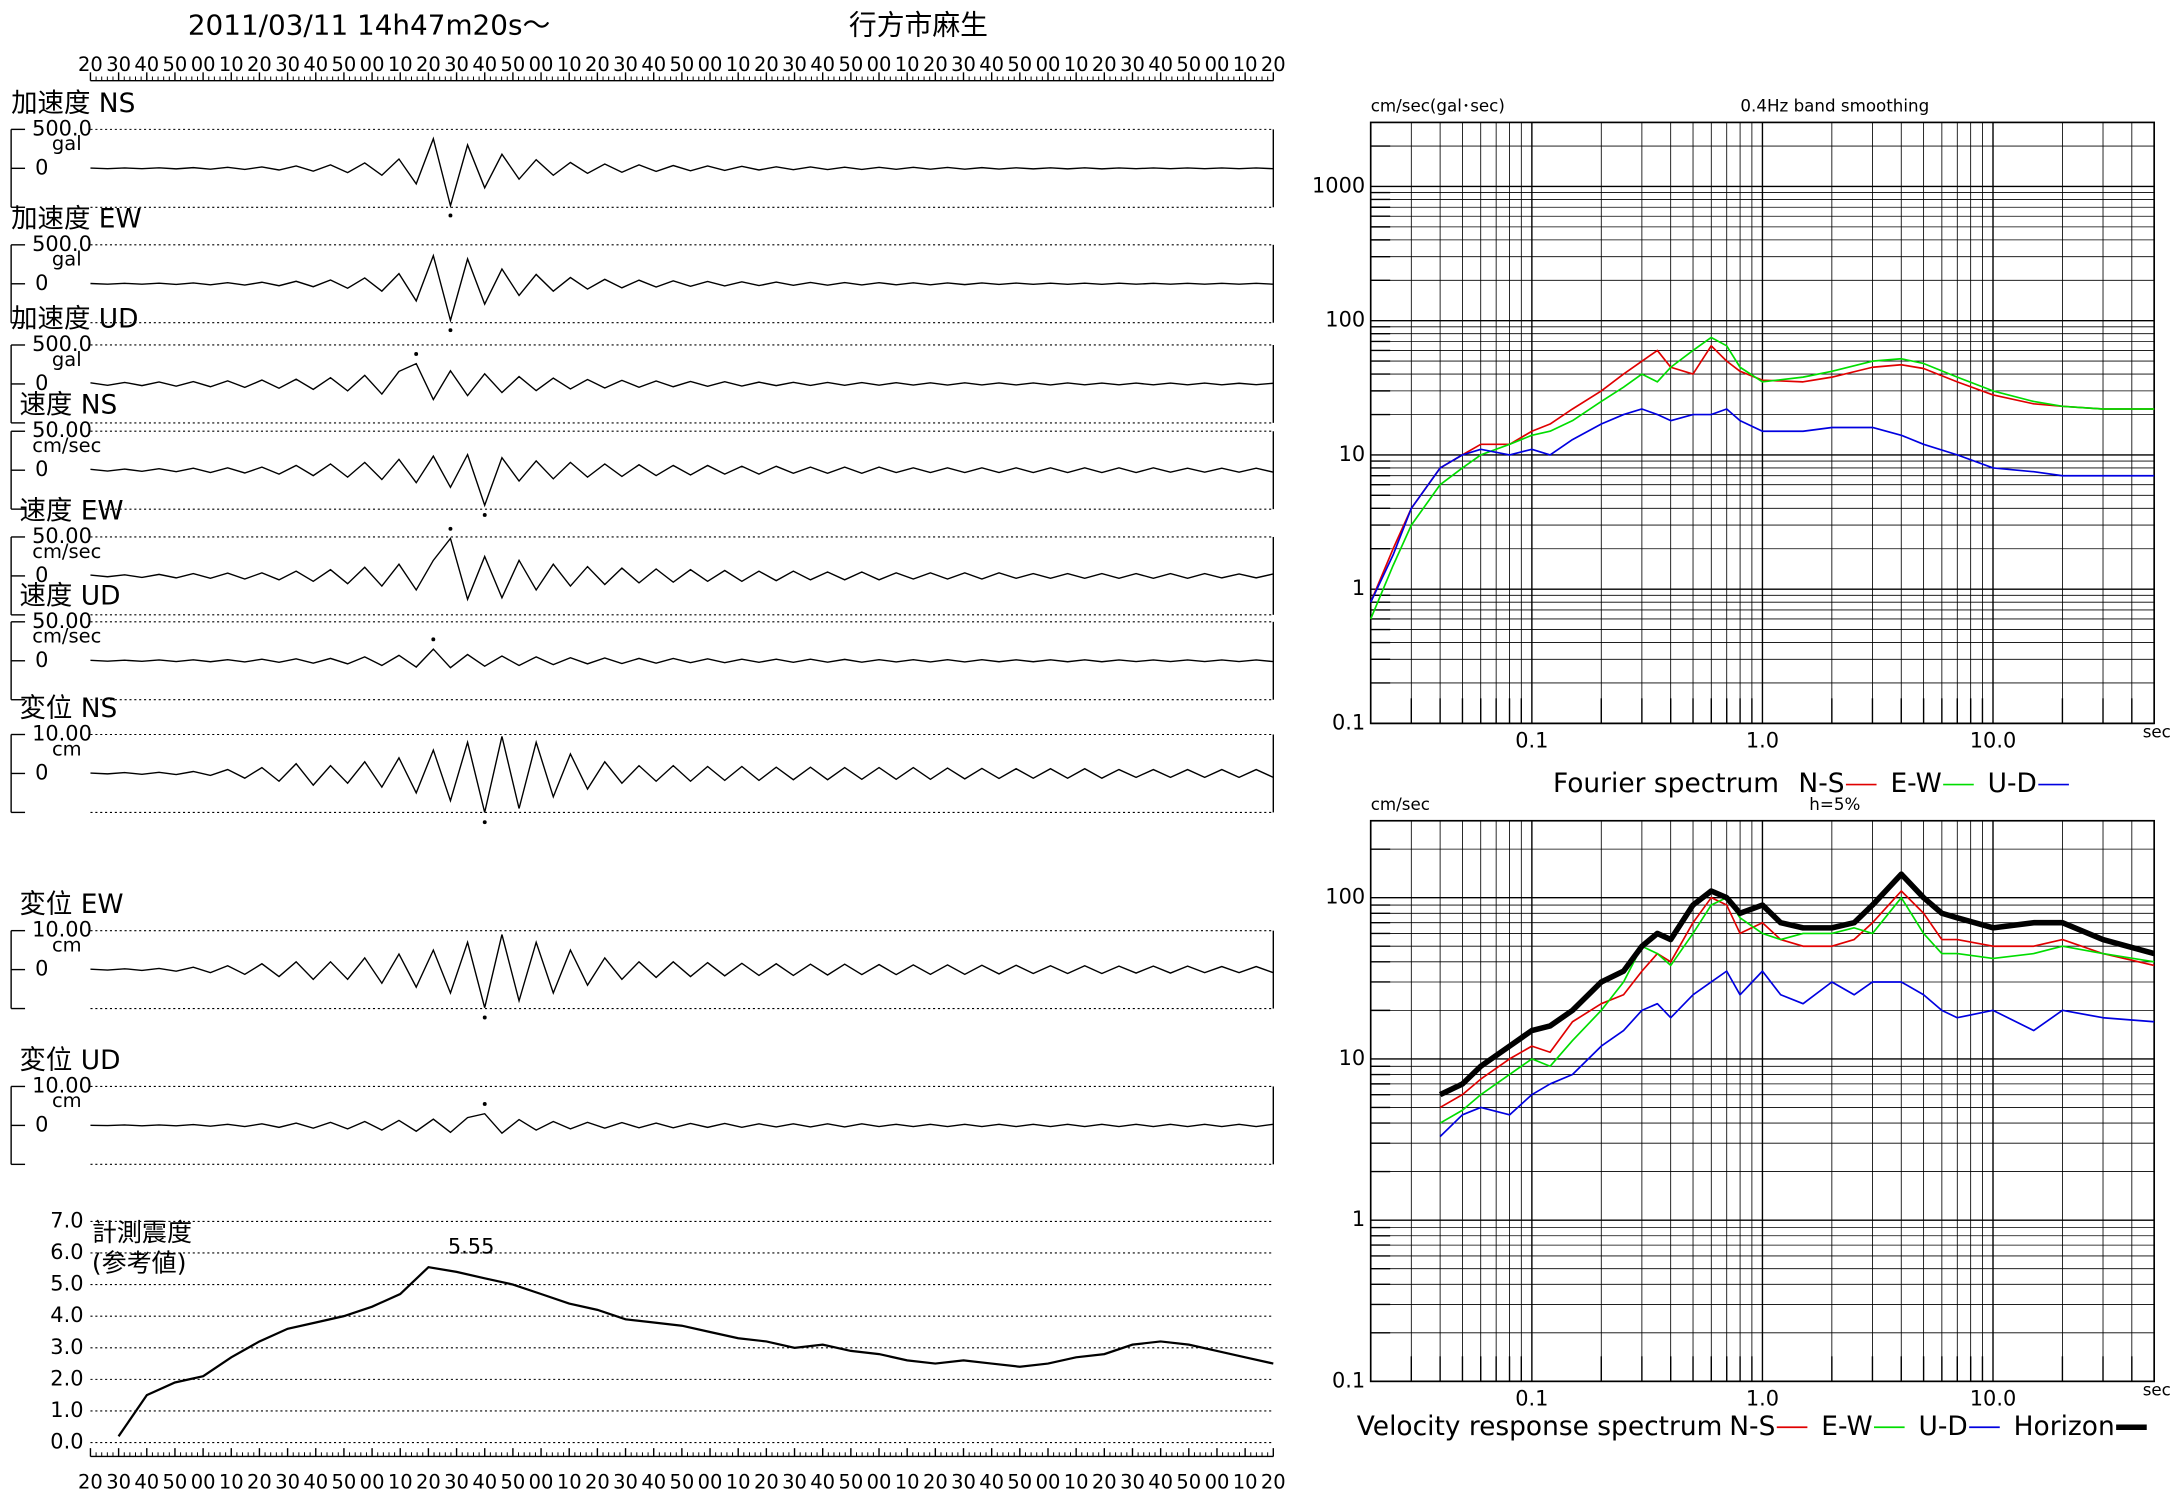 This screenshot has width=2182, height=1501. I want to click on trace-label: 加速度 NS, so click(73, 103).